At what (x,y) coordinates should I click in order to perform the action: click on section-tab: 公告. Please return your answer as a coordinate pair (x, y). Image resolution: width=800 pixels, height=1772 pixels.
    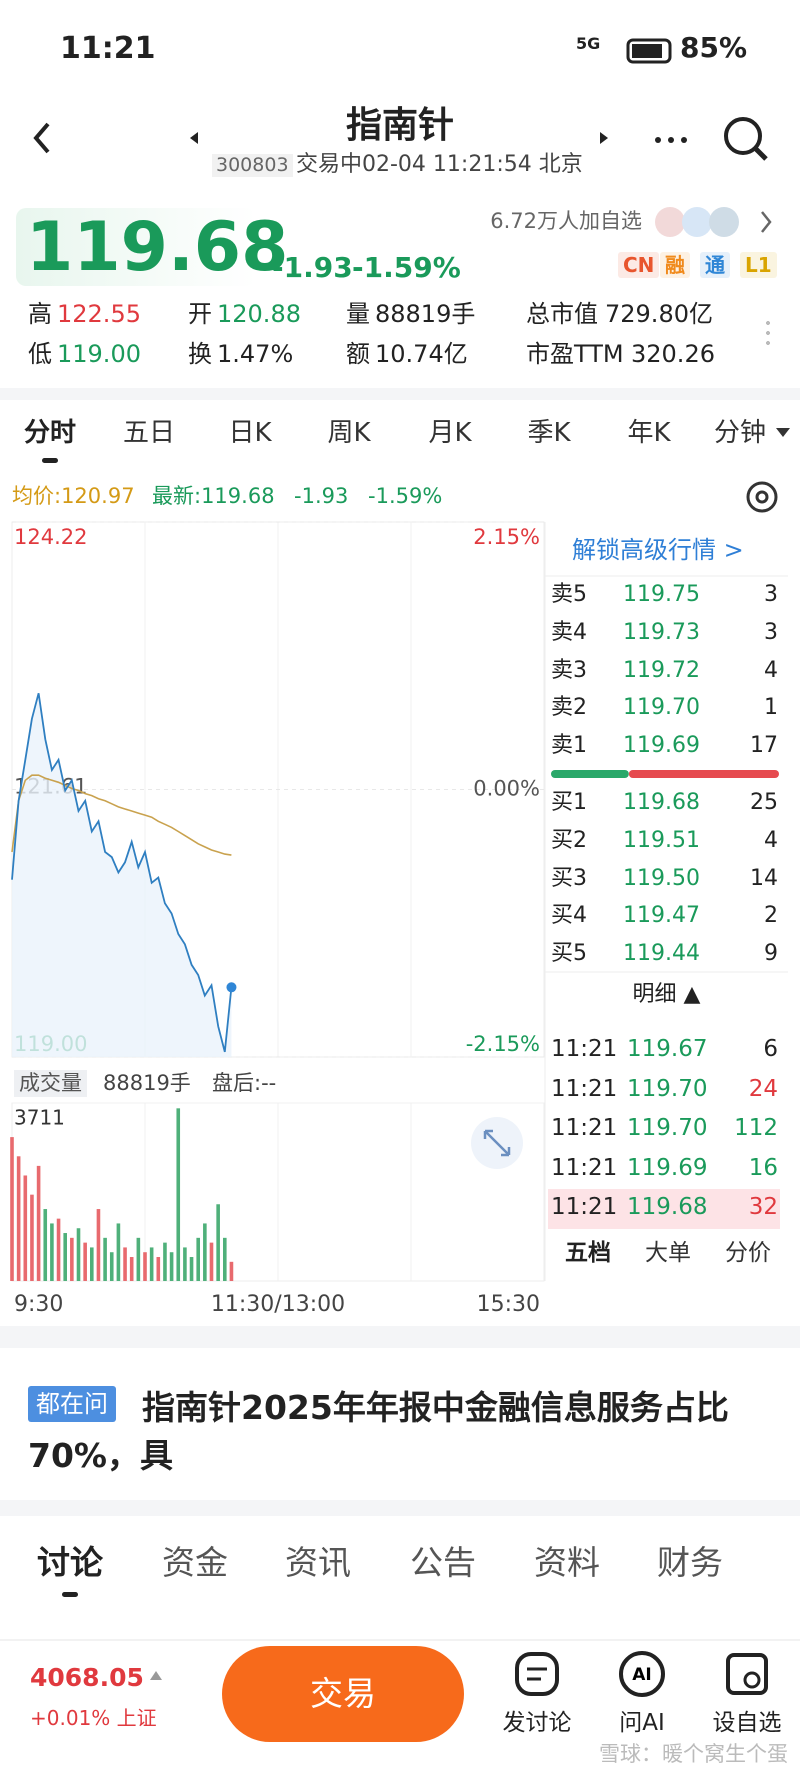
    Looking at the image, I should click on (443, 1562).